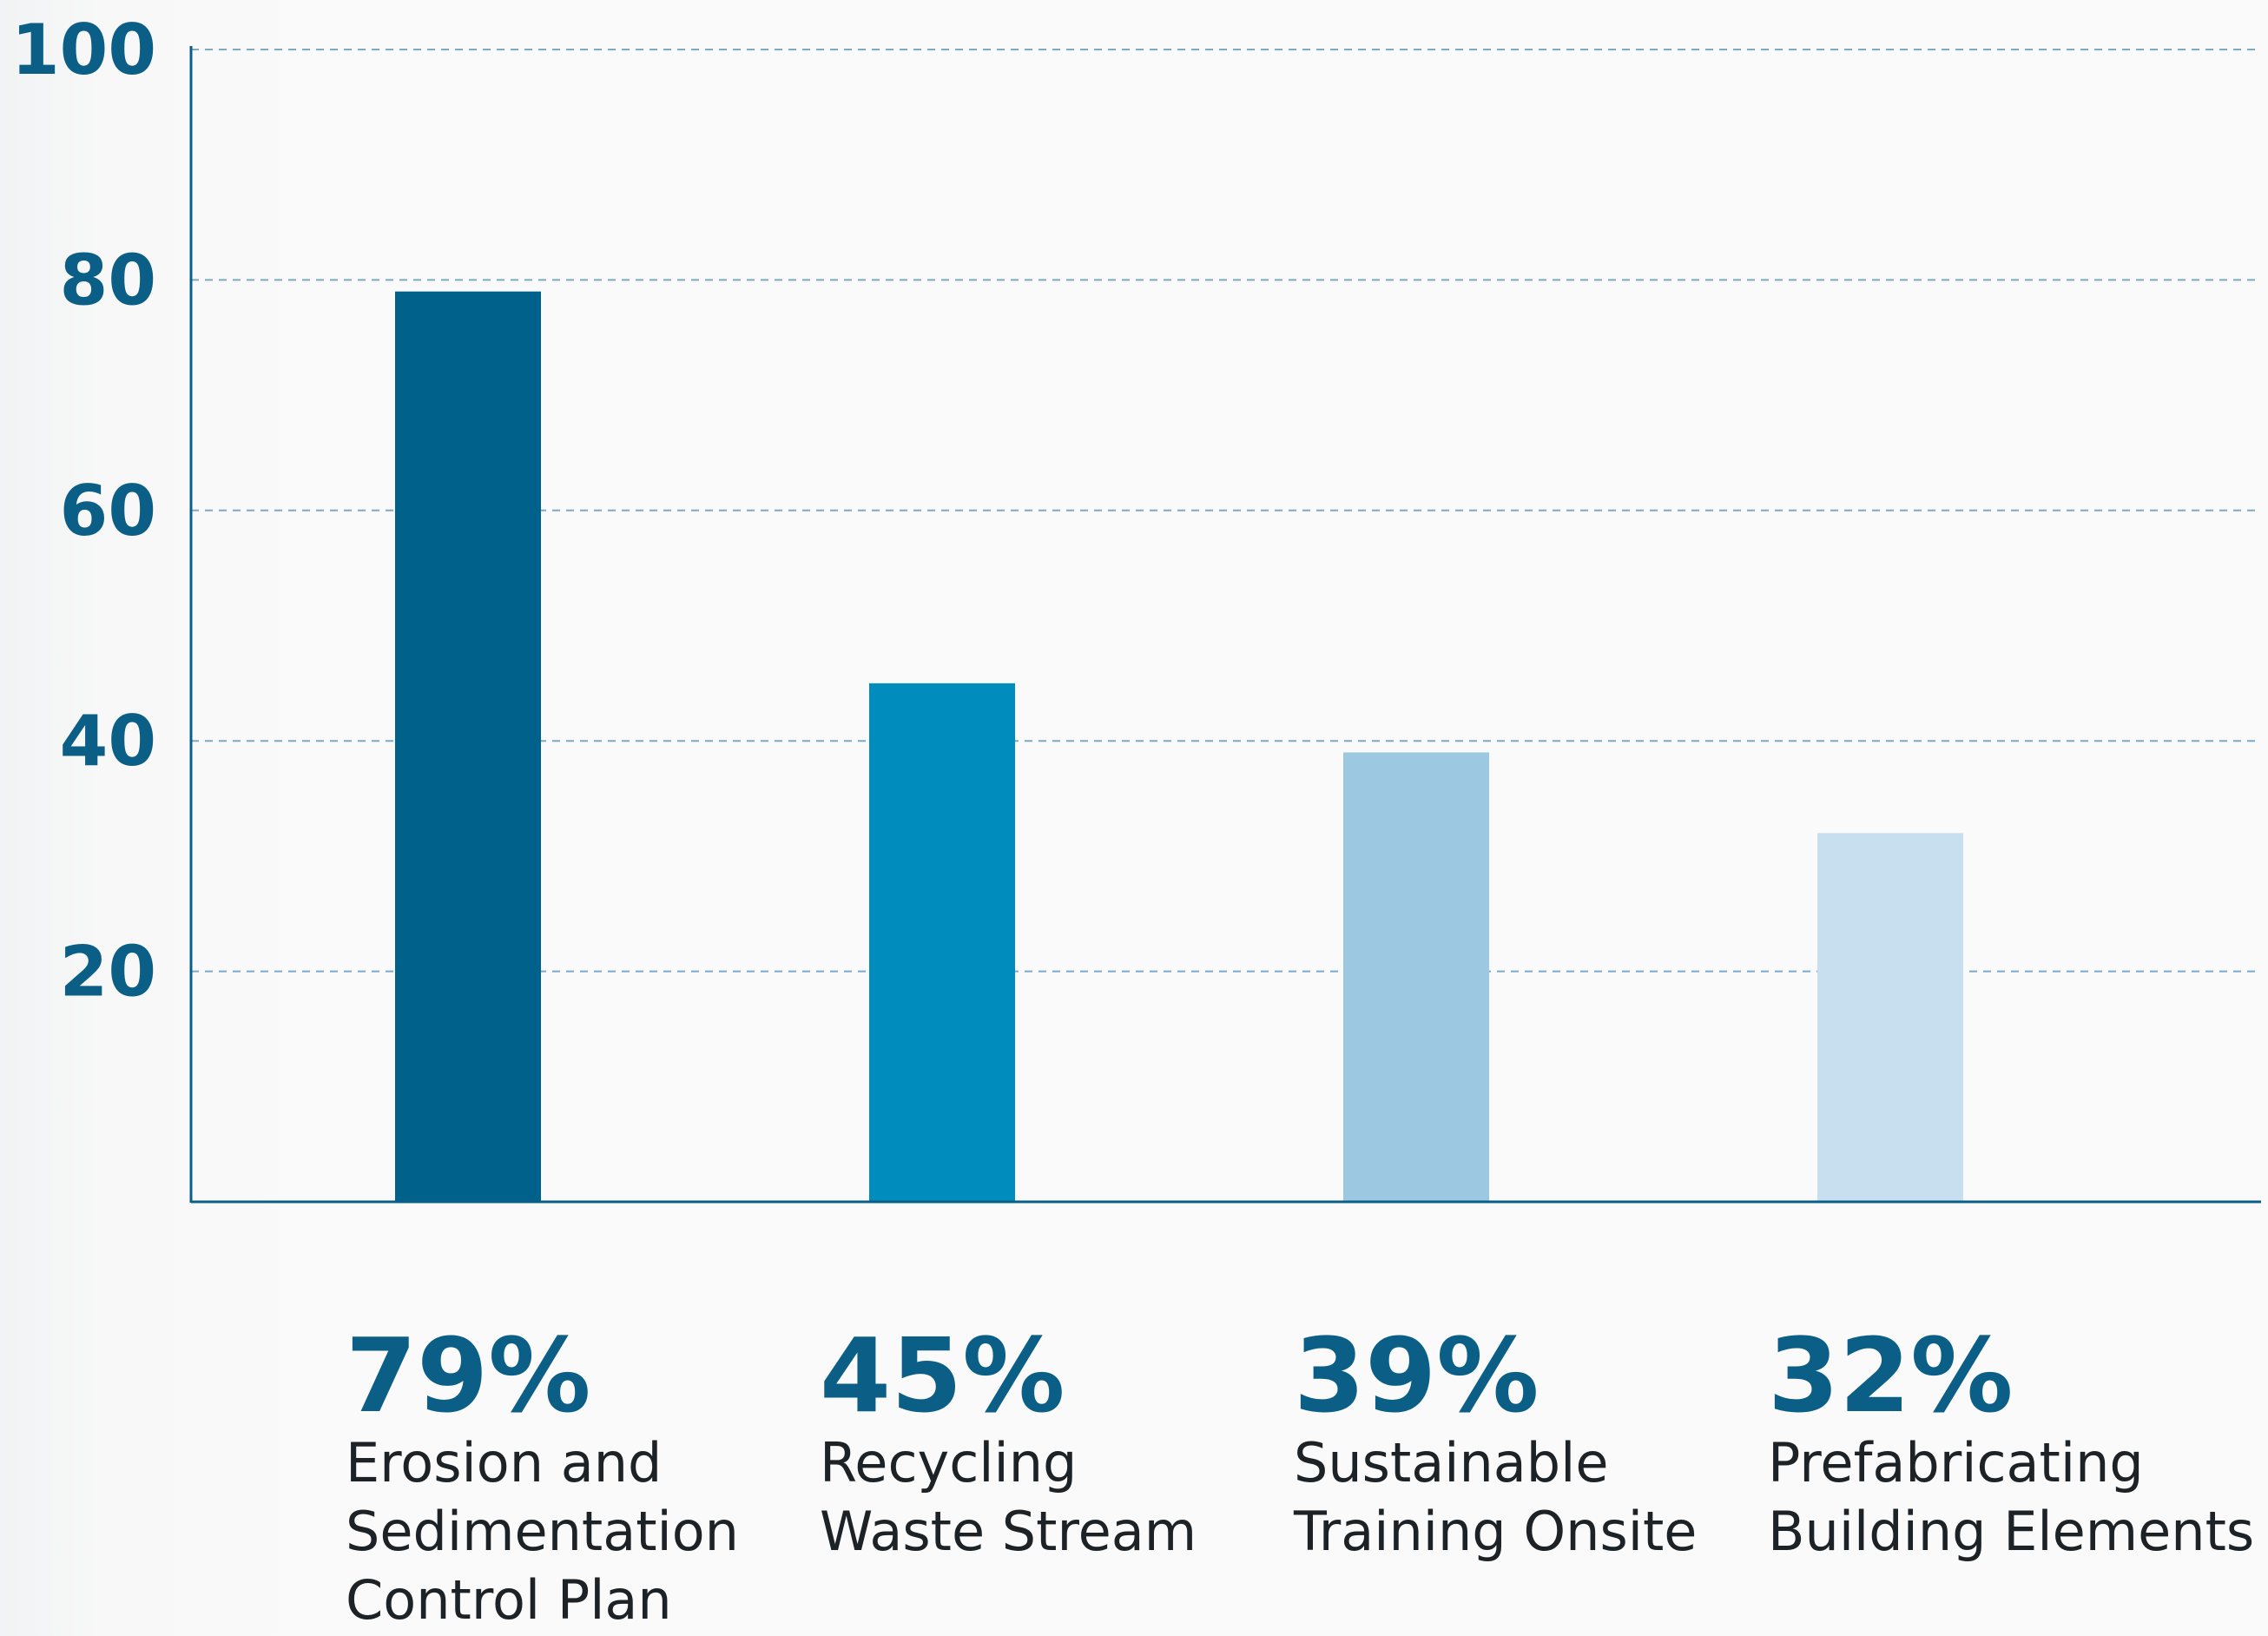 The height and width of the screenshot is (1636, 2268). Describe the element at coordinates (1956, 1462) in the screenshot. I see `category-label-line: Prefabricating` at that location.